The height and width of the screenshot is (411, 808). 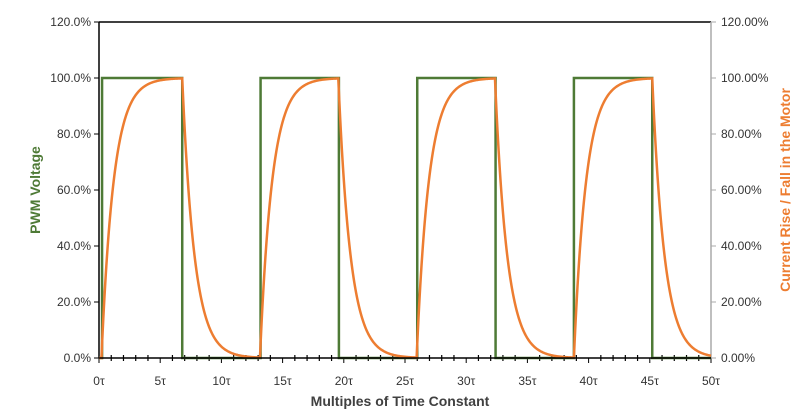 What do you see at coordinates (745, 22) in the screenshot?
I see `y2-tick-label: 120.00%` at bounding box center [745, 22].